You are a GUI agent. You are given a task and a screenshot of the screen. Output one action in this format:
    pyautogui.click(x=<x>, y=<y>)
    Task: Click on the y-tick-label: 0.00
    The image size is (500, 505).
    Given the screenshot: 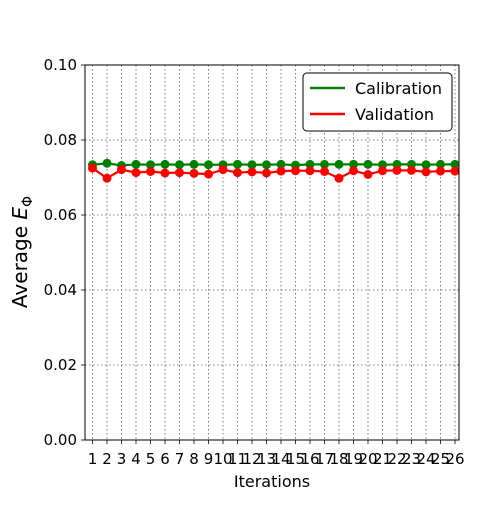 What is the action you would take?
    pyautogui.click(x=60, y=440)
    